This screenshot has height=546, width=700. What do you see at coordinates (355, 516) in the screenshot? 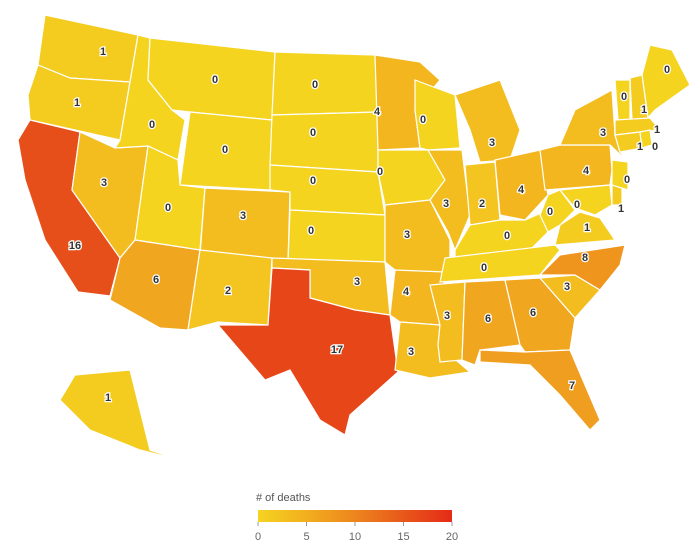
I see `legend-bar` at bounding box center [355, 516].